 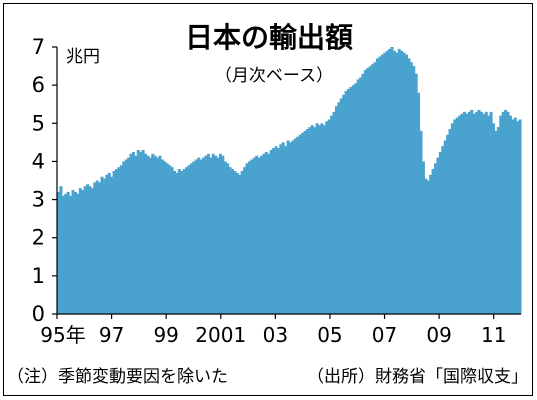 I want to click on x-tick-label: 05, so click(x=329, y=335).